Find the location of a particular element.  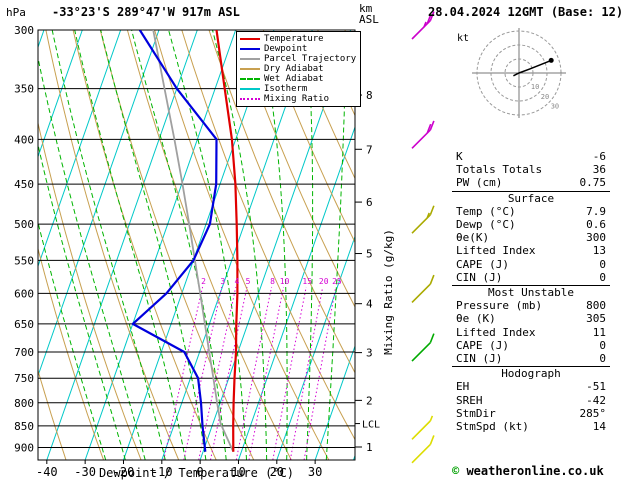

stat-row: Pressure (mb) 800 is located at coordinates (531, 305).